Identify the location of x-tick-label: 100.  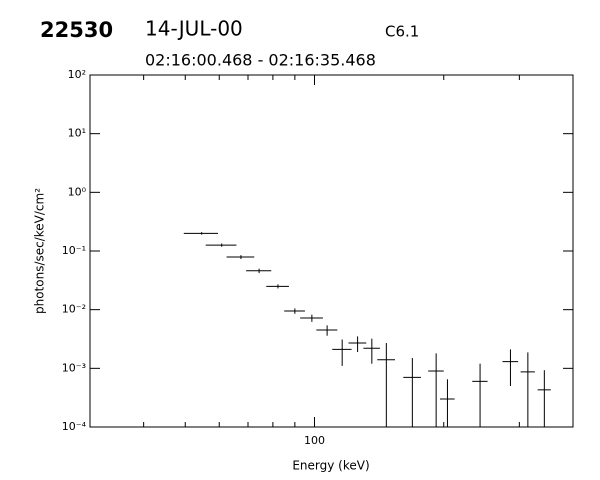
(314, 440).